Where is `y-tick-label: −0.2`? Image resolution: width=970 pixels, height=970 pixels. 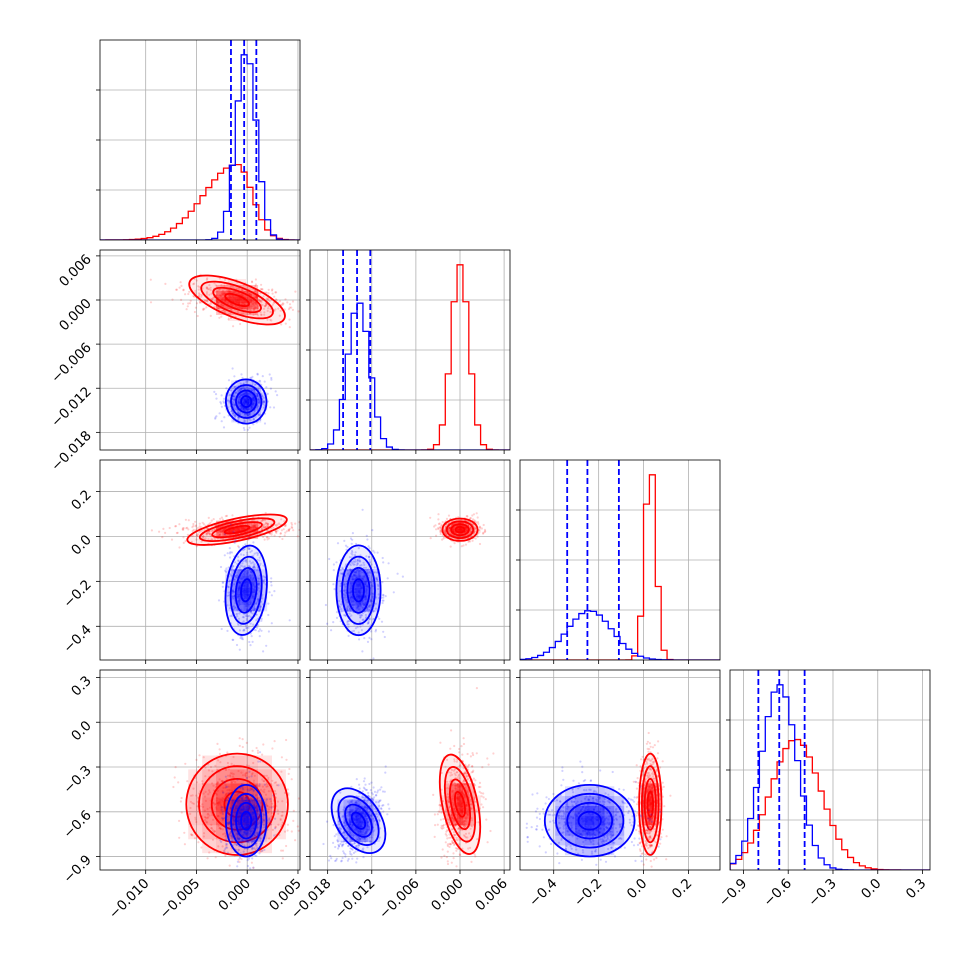
y-tick-label: −0.2 is located at coordinates (77, 594).